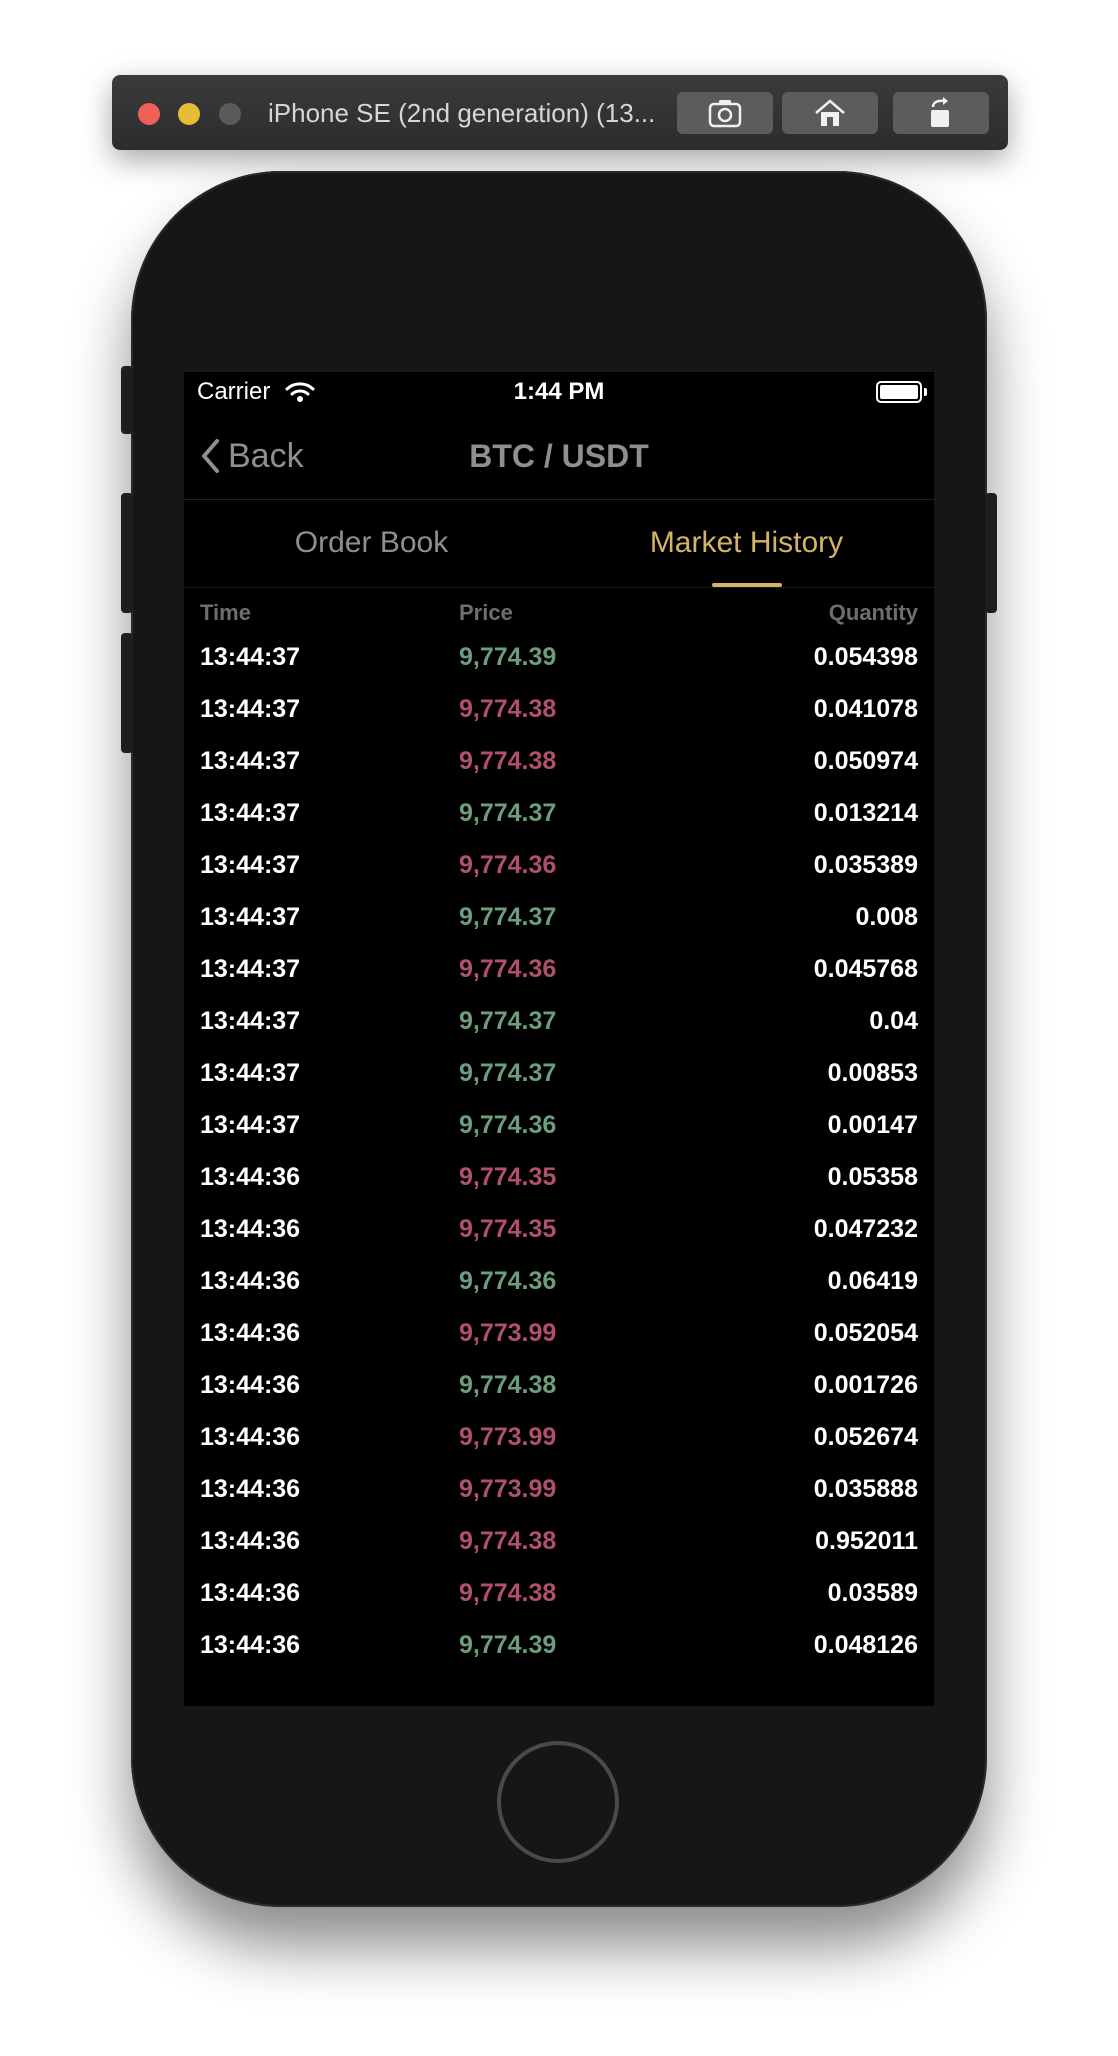  What do you see at coordinates (559, 1178) in the screenshot?
I see `table-row: 13:44:36 9,774.35 0.05358` at bounding box center [559, 1178].